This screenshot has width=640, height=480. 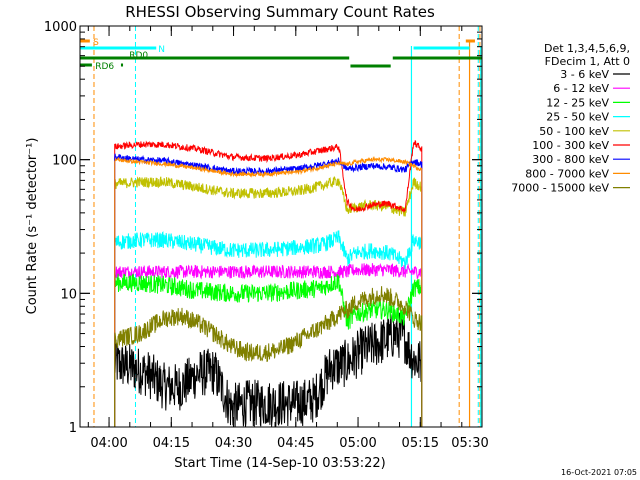 What do you see at coordinates (357, 443) in the screenshot?
I see `x-tick-label: 05:00` at bounding box center [357, 443].